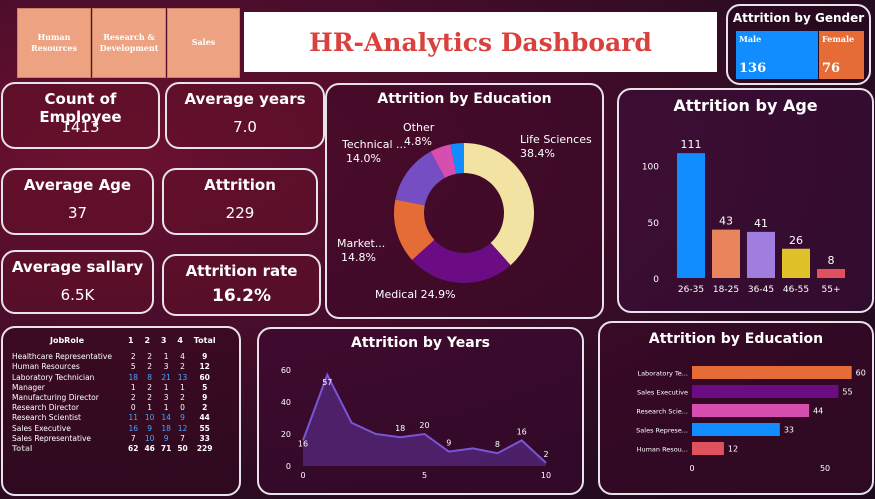 This screenshot has height=499, width=875. I want to click on donut-title: Attrition by Education, so click(464, 99).